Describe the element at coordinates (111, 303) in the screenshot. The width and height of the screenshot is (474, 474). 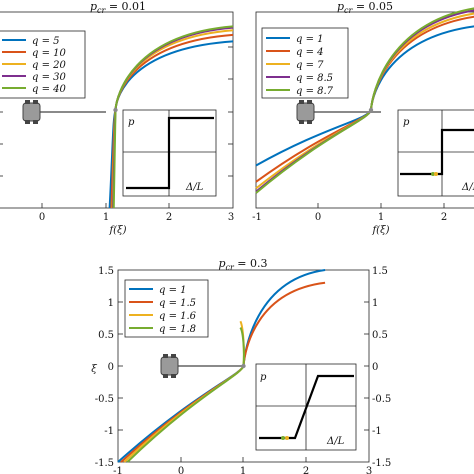
I see `y-tick-label: 1` at that location.